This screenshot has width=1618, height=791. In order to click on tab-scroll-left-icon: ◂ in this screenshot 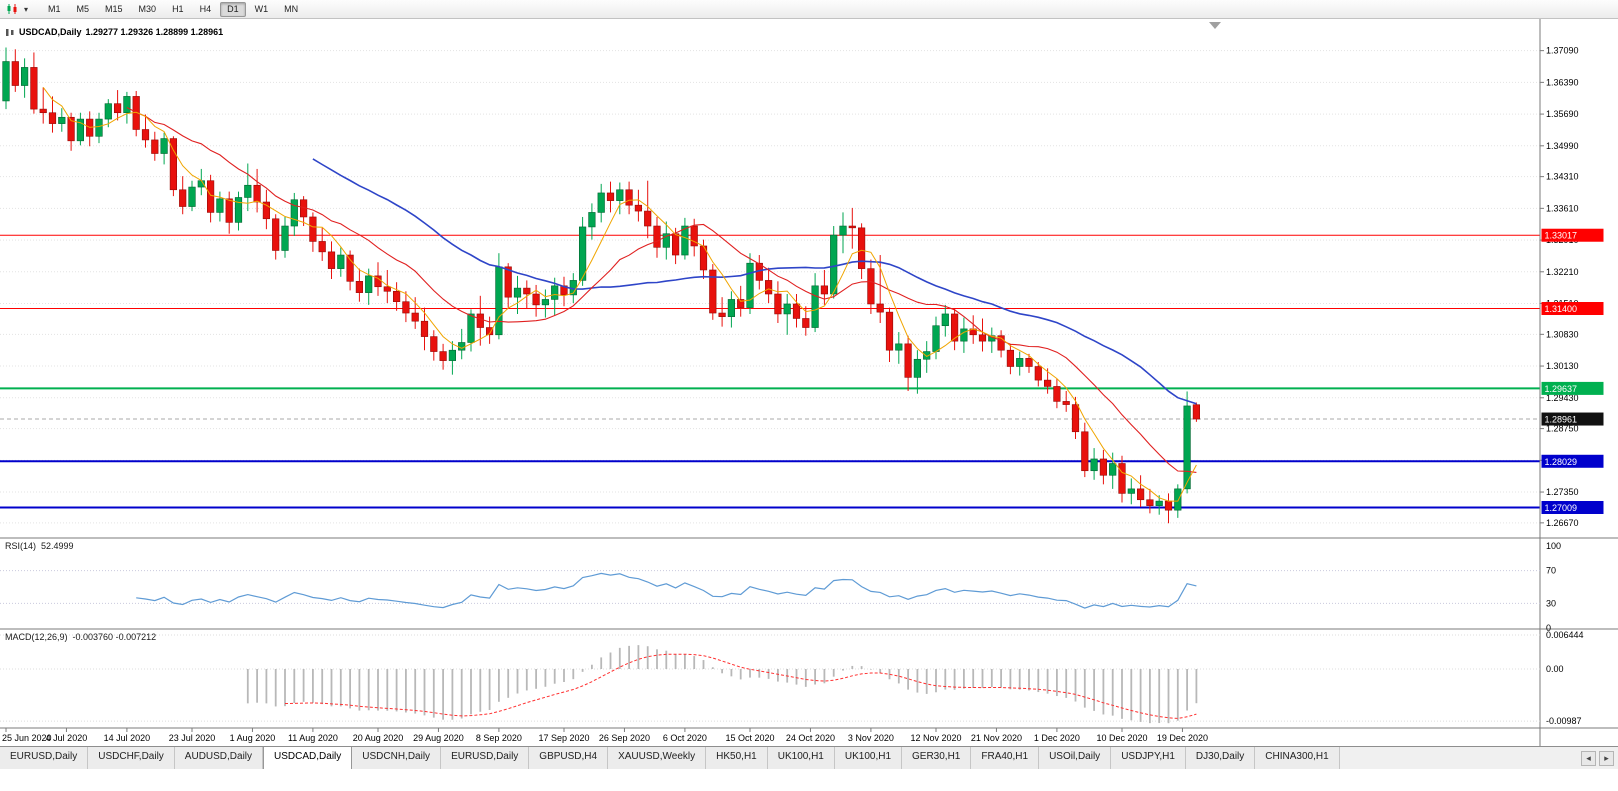, I will do `click(1588, 758)`.